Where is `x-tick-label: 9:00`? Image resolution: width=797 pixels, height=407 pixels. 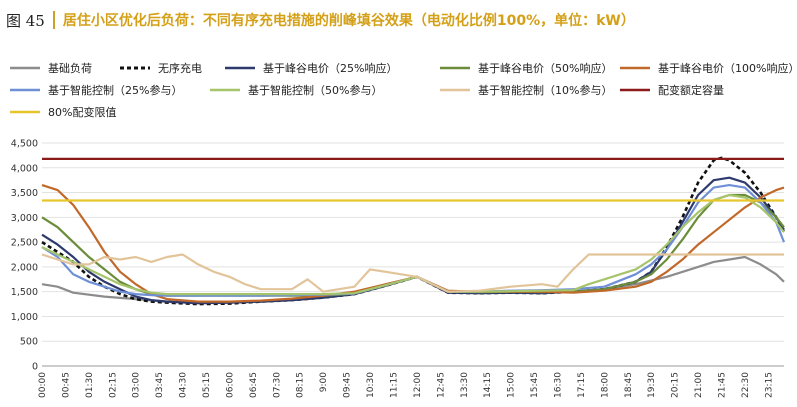
x-tick-label: 9:00 is located at coordinates (324, 382).